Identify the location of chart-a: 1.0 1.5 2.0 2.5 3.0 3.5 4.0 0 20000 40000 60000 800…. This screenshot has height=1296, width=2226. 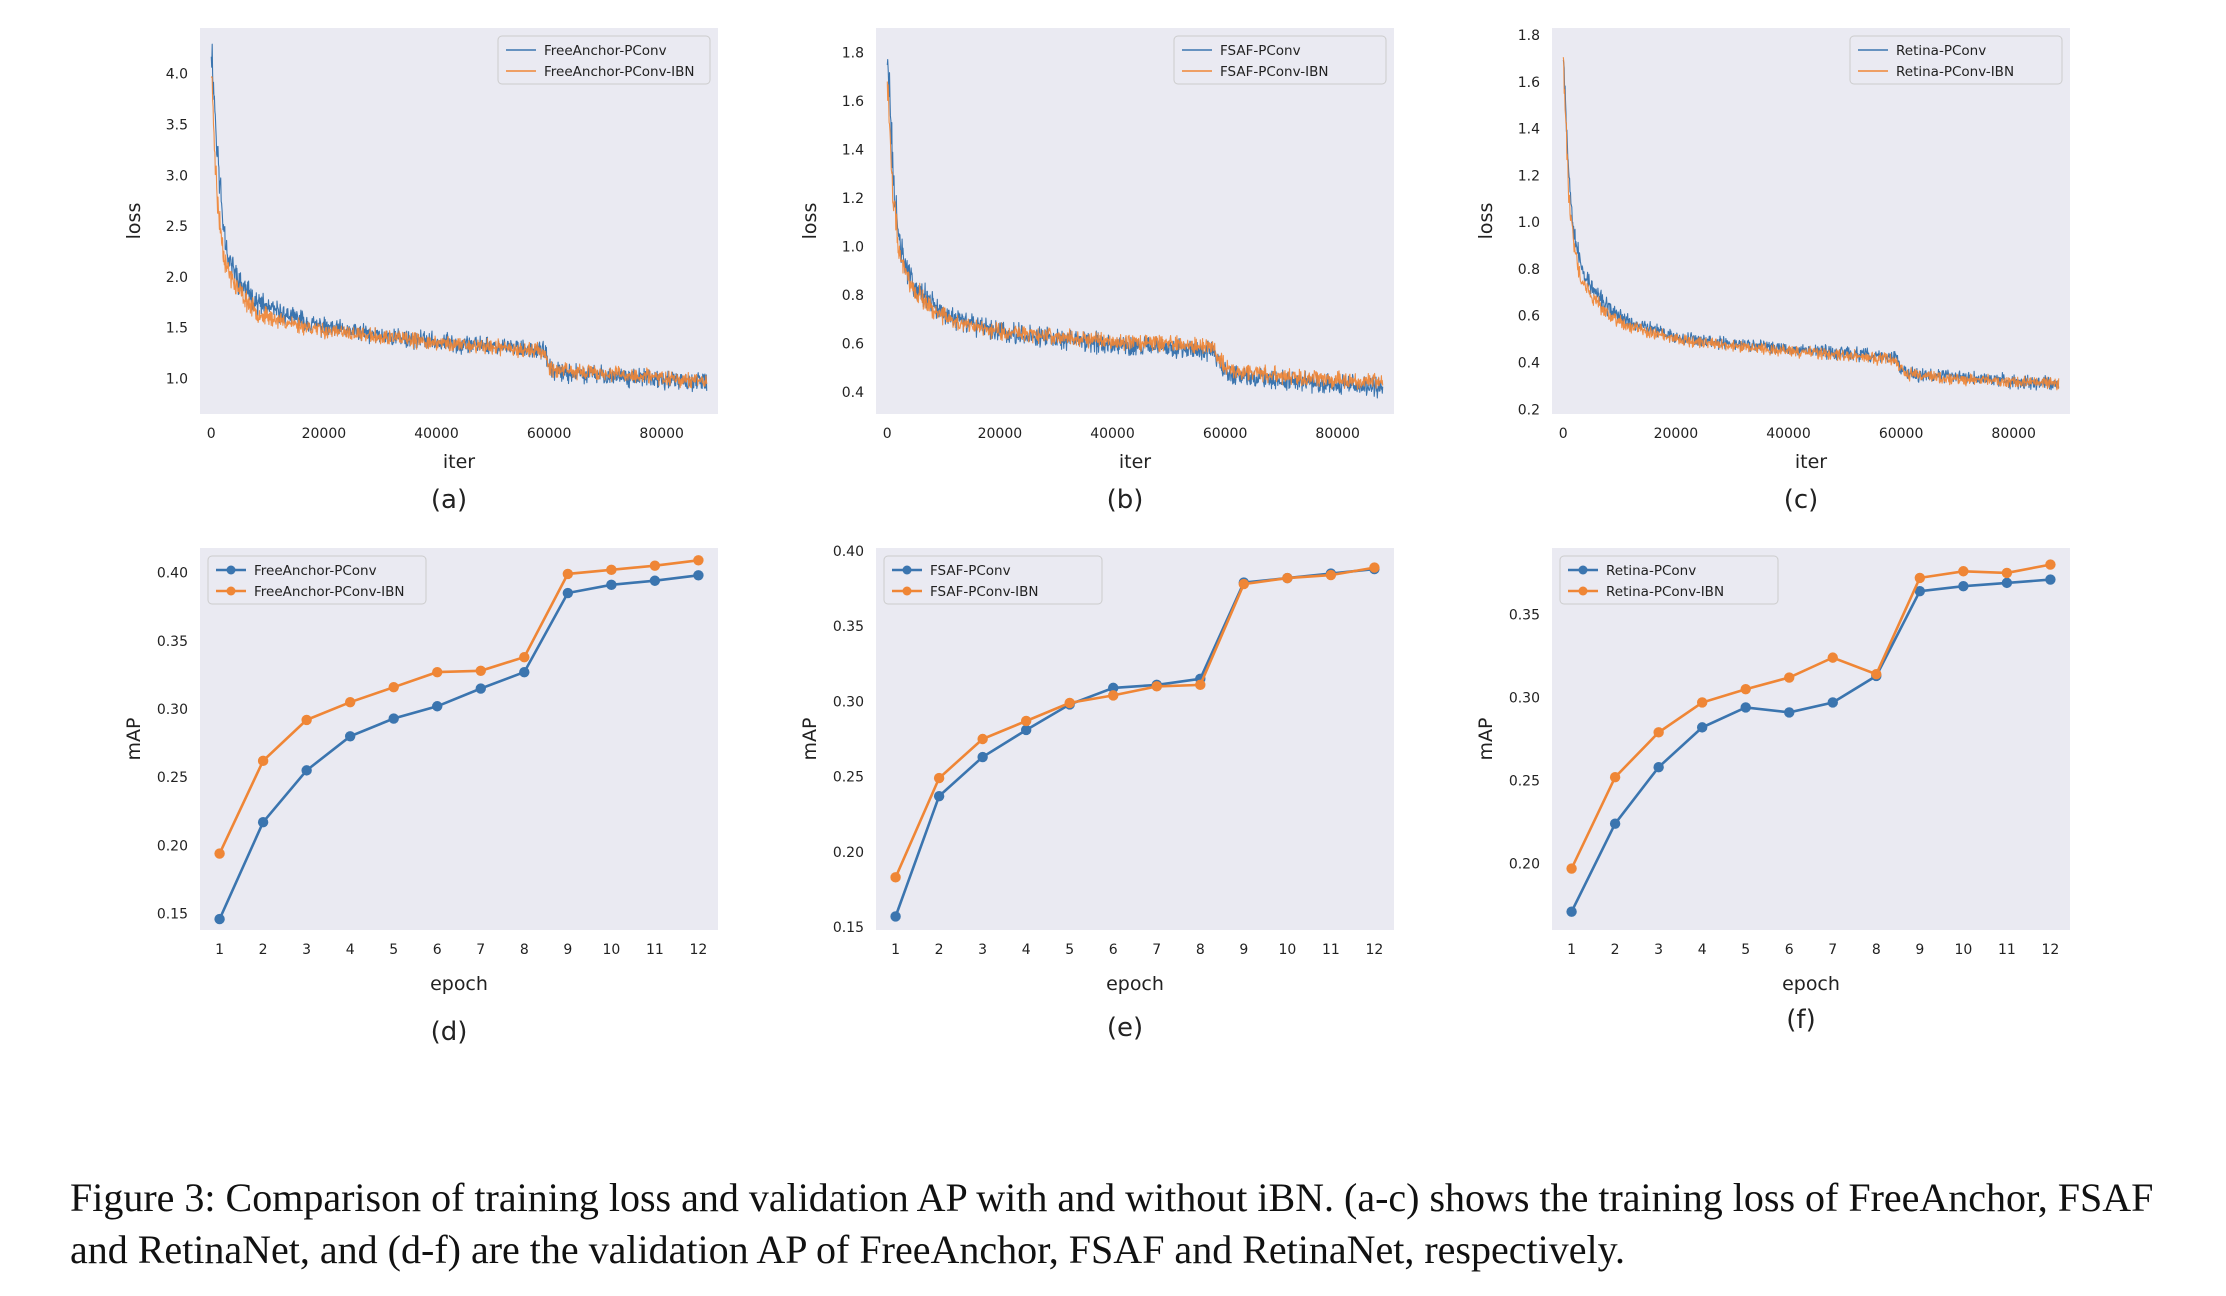
(420, 271).